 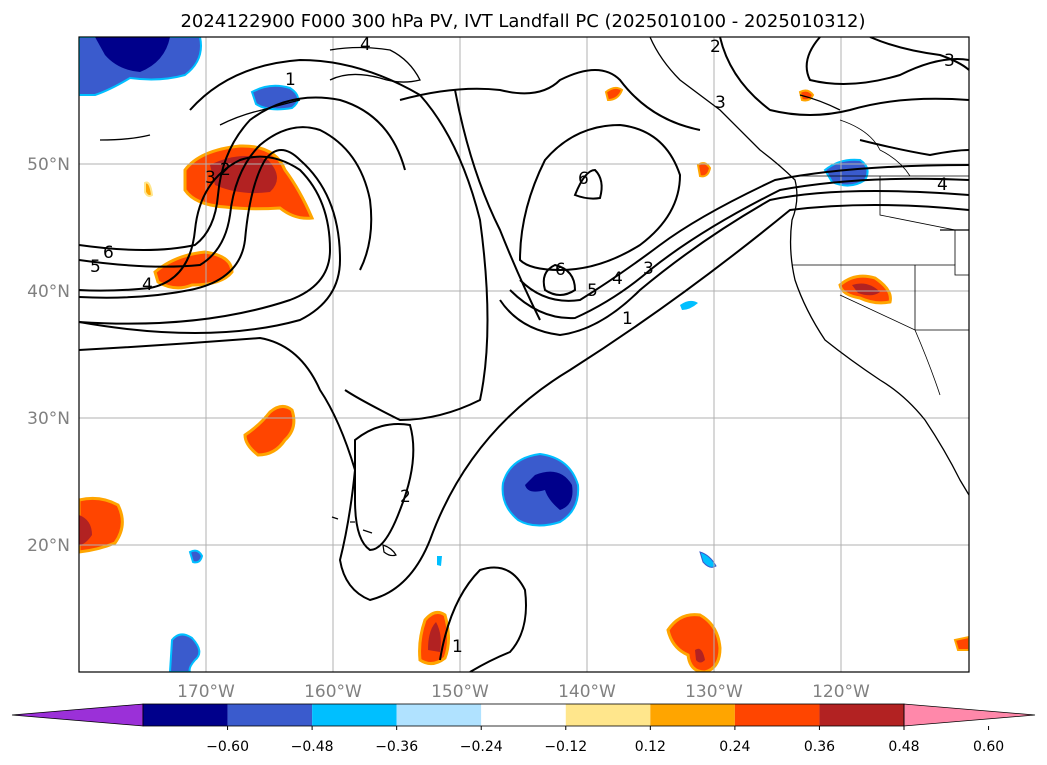 I want to click on latitude-labels: 50°N 40°N 30°N 20°N, so click(x=48, y=355).